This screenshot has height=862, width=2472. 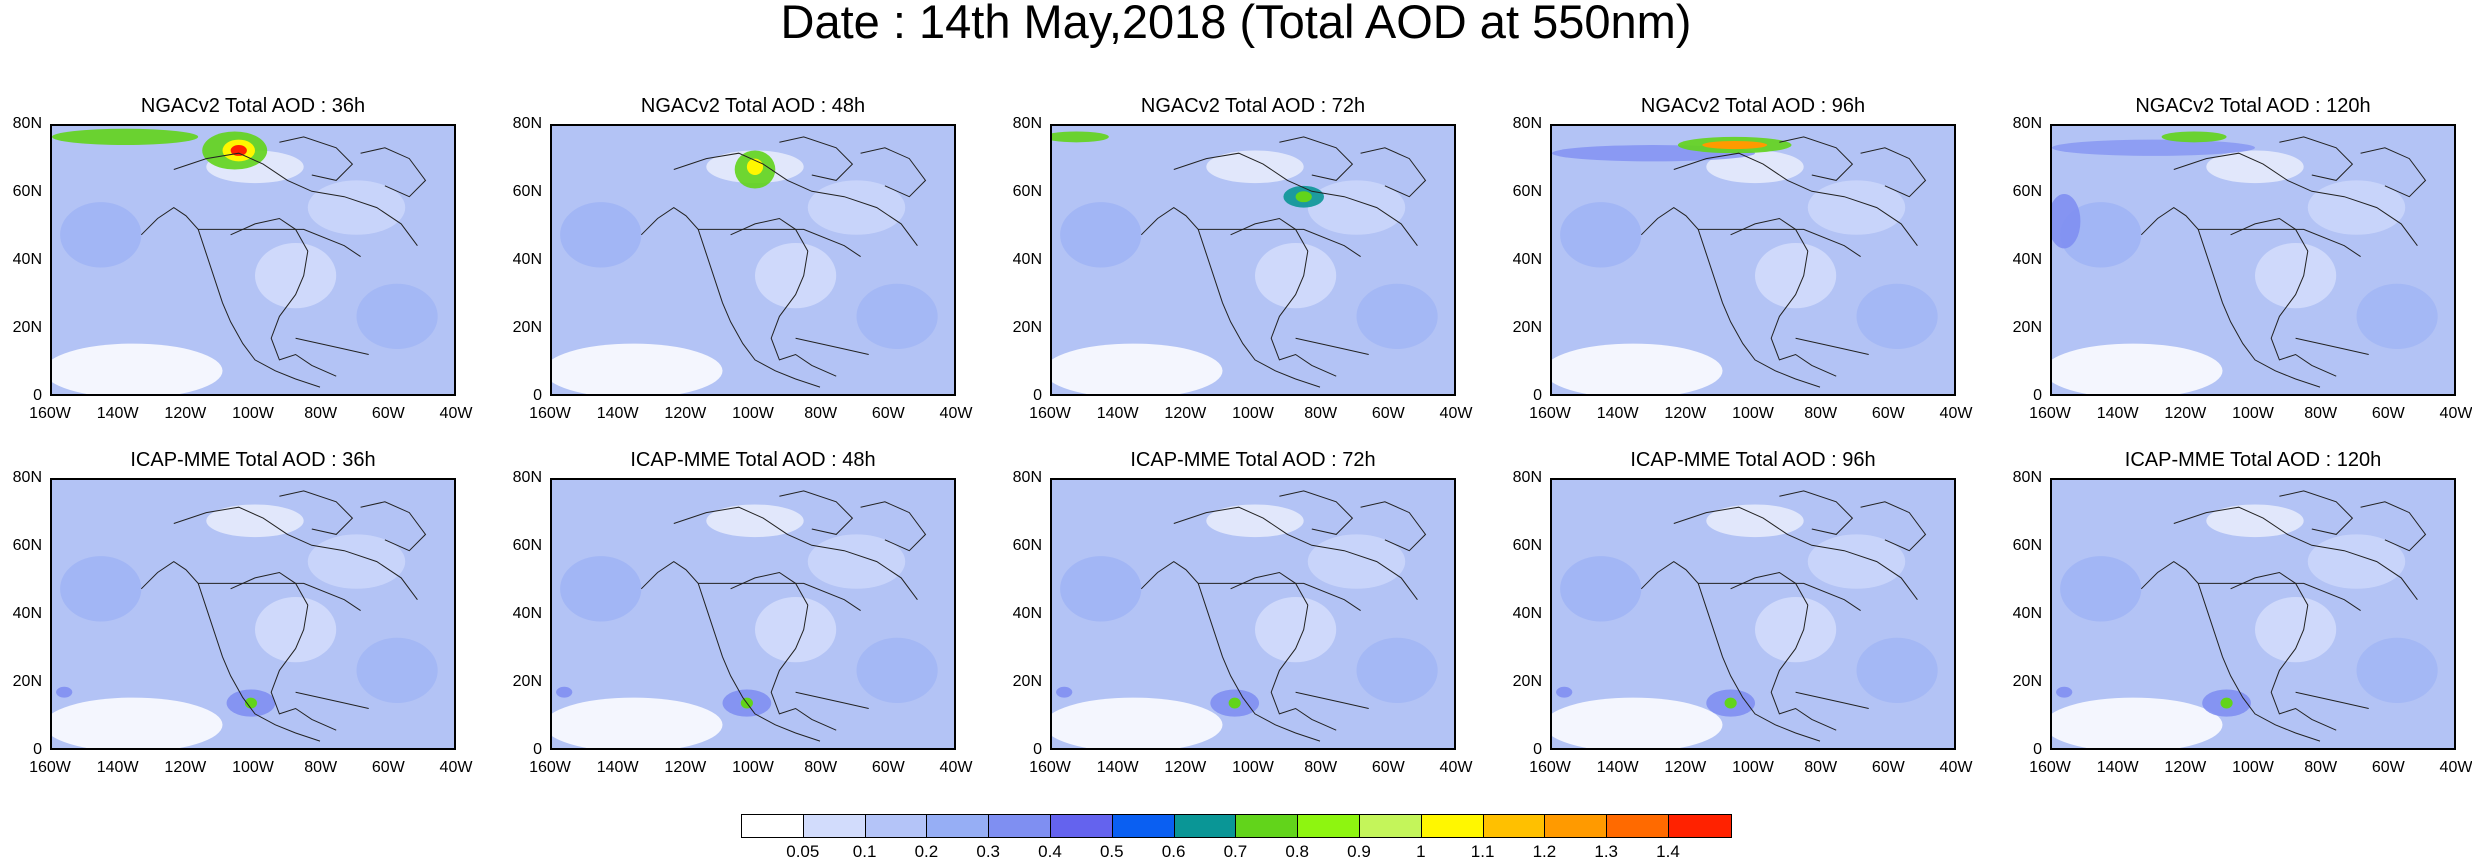 What do you see at coordinates (1359, 851) in the screenshot?
I see `colorbar-label: 0.9` at bounding box center [1359, 851].